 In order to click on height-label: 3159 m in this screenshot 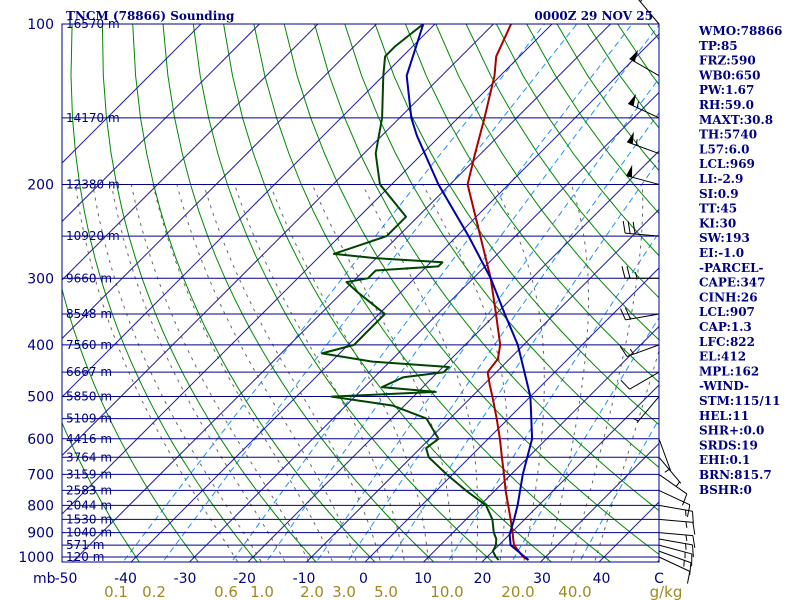, I will do `click(89, 474)`.